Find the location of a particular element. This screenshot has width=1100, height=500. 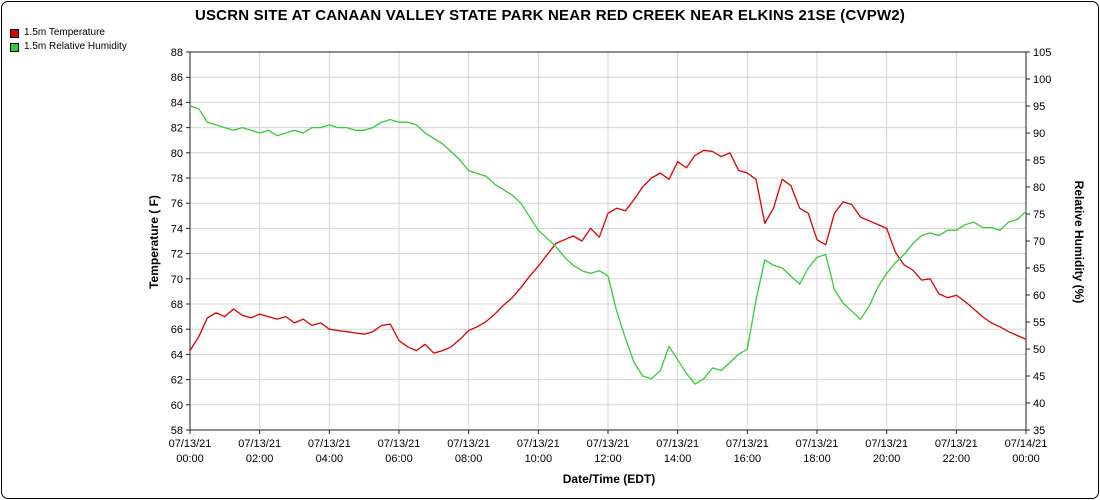

left-tick-label: 72 is located at coordinates (177, 255).